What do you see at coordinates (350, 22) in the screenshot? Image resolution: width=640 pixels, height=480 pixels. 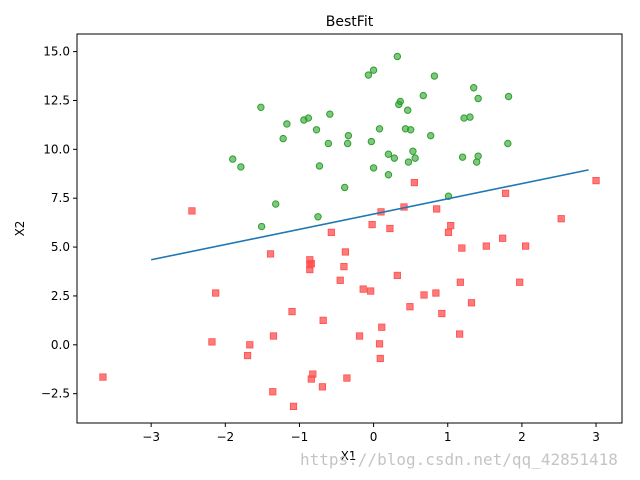 I see `chart-title: BestFit` at bounding box center [350, 22].